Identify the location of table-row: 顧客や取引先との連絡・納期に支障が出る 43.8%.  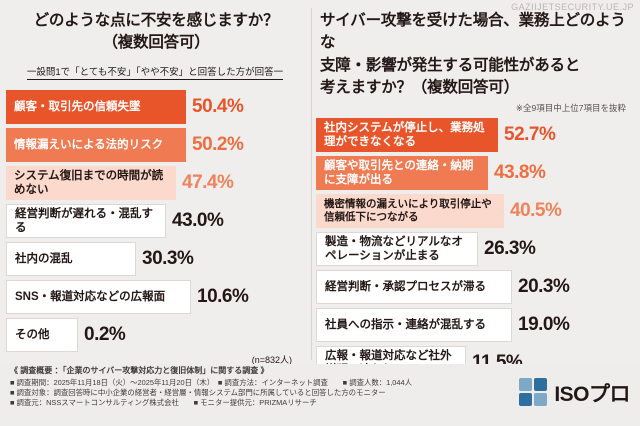
(475, 172).